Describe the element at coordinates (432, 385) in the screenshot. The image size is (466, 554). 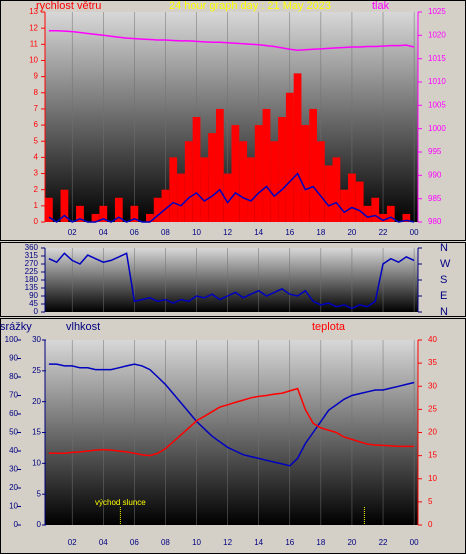
I see `y2-tick-label: 30` at that location.